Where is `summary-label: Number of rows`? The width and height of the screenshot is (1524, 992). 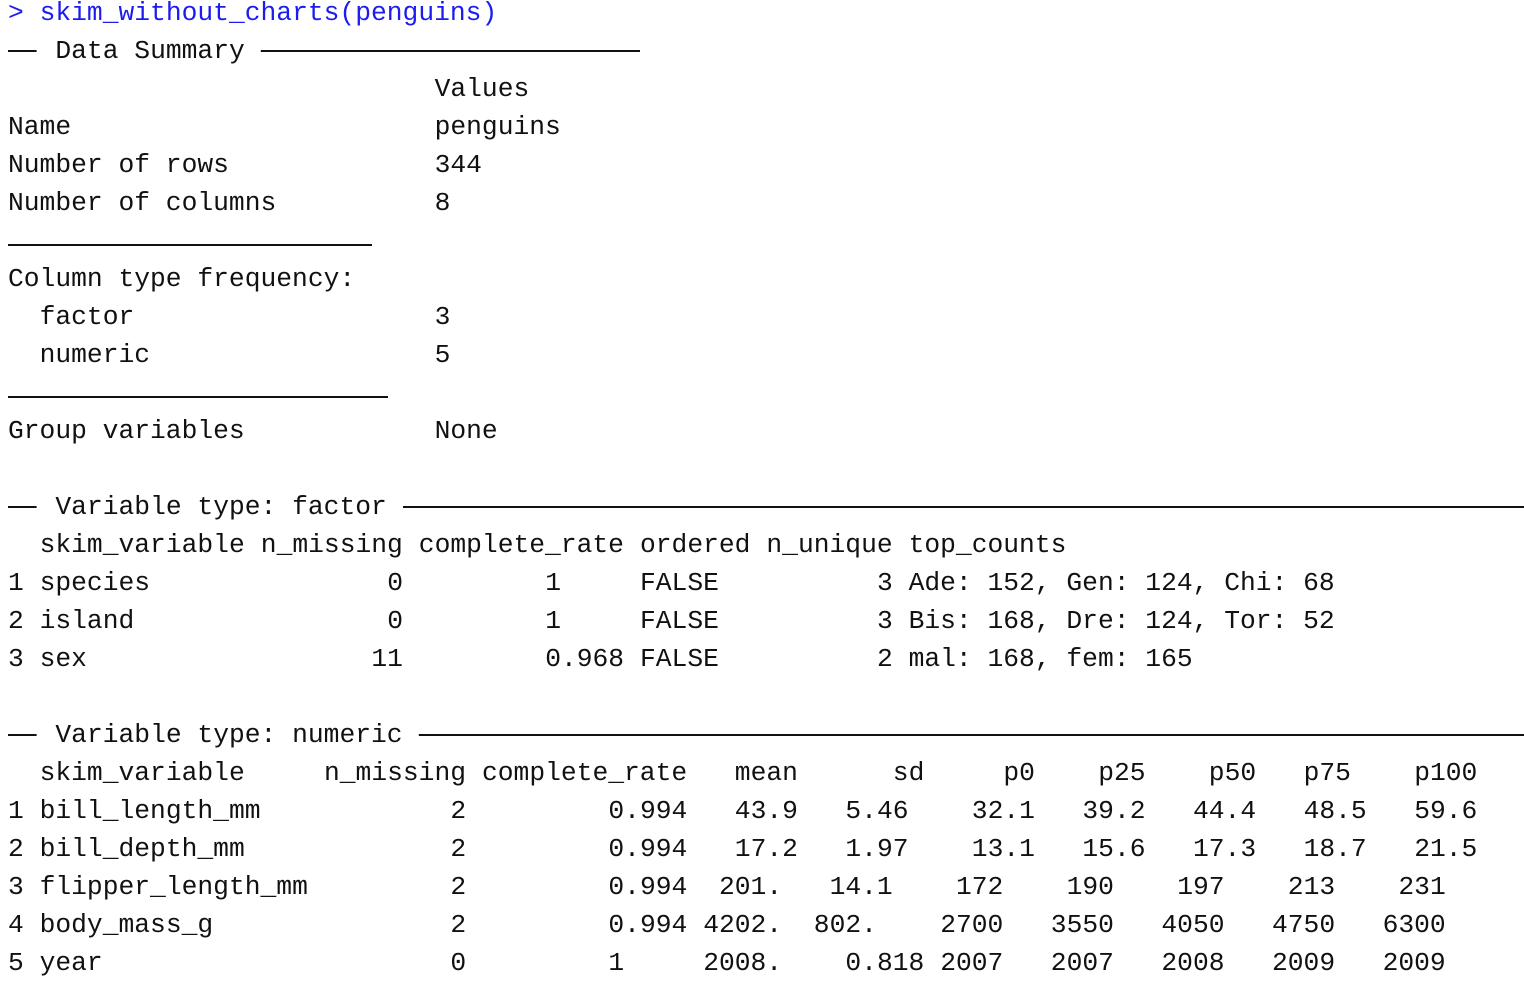 summary-label: Number of rows is located at coordinates (118, 165).